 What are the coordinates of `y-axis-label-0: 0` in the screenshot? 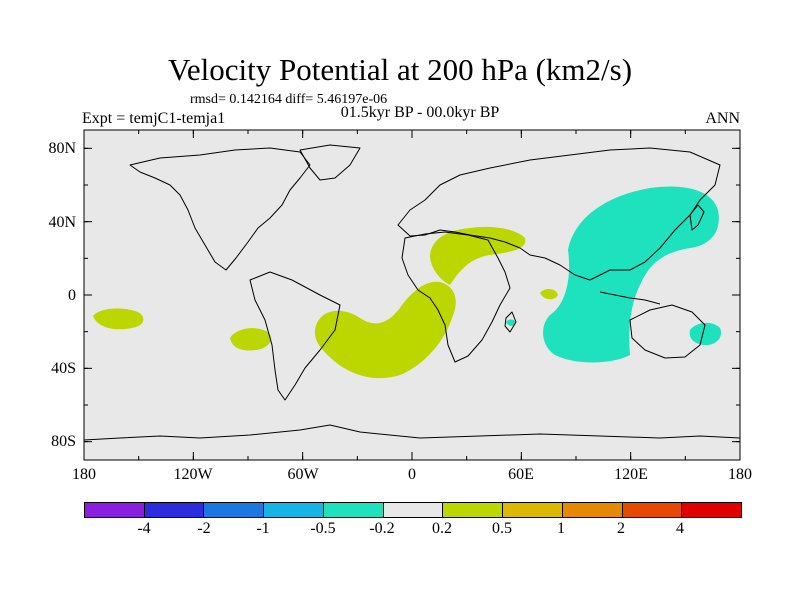 It's located at (72, 295).